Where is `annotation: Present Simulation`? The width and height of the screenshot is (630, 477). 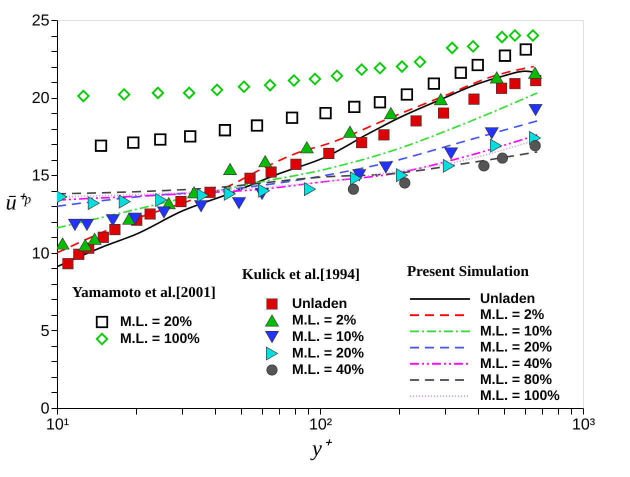 annotation: Present Simulation is located at coordinates (468, 272).